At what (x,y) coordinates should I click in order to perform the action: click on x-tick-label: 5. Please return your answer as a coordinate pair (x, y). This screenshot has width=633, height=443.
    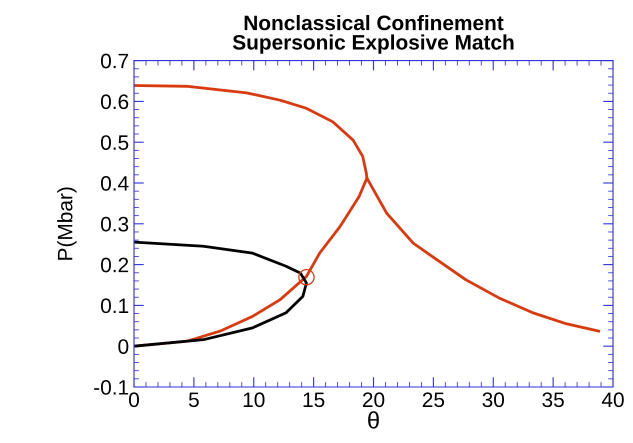
    Looking at the image, I should click on (193, 400).